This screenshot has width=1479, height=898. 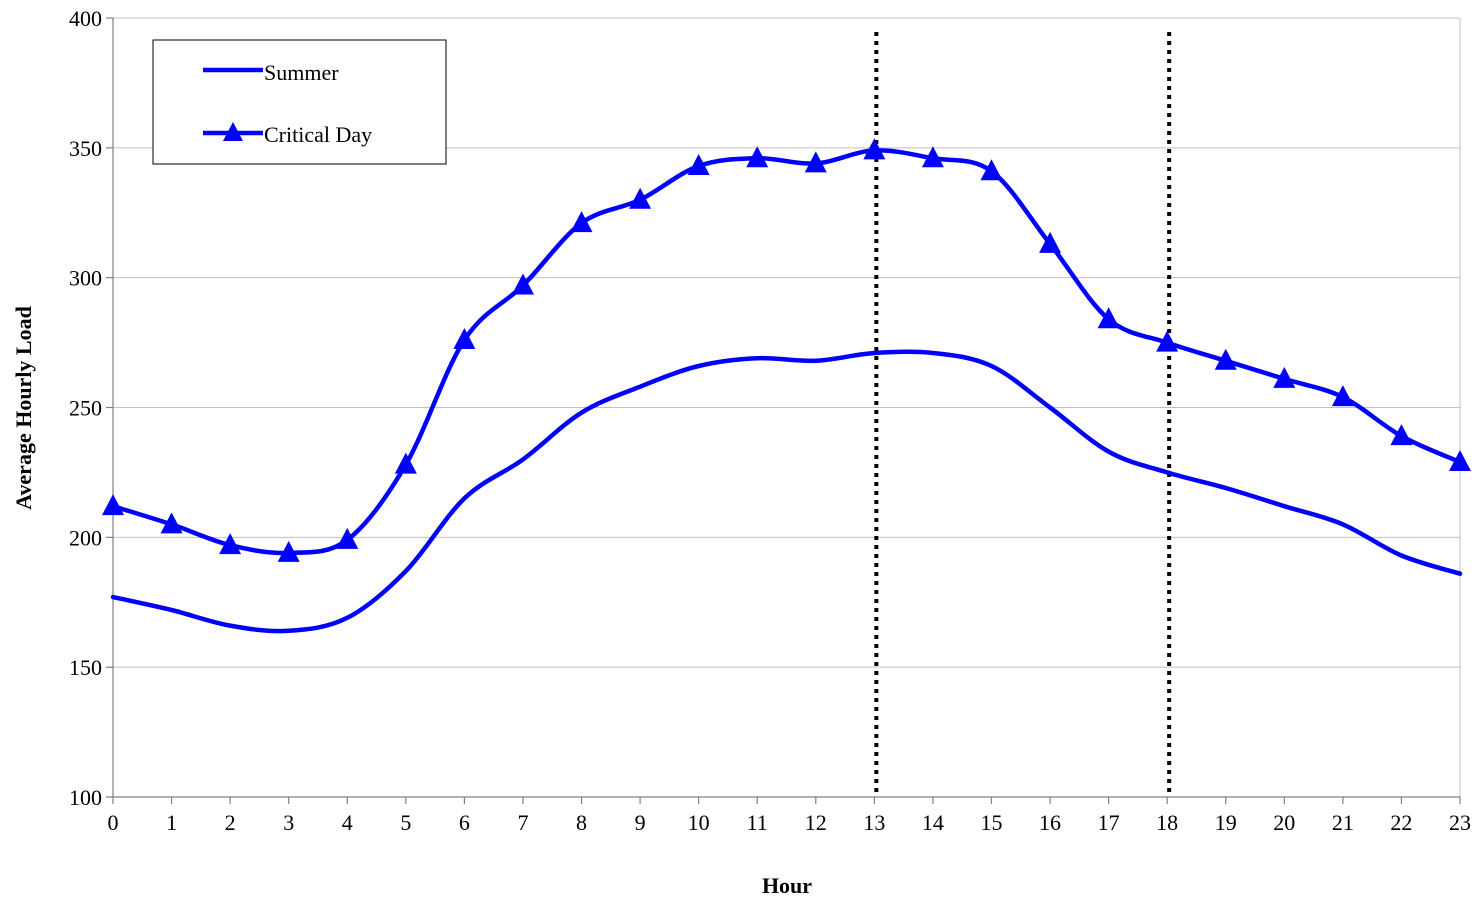 What do you see at coordinates (171, 822) in the screenshot?
I see `x-tick-label: 1` at bounding box center [171, 822].